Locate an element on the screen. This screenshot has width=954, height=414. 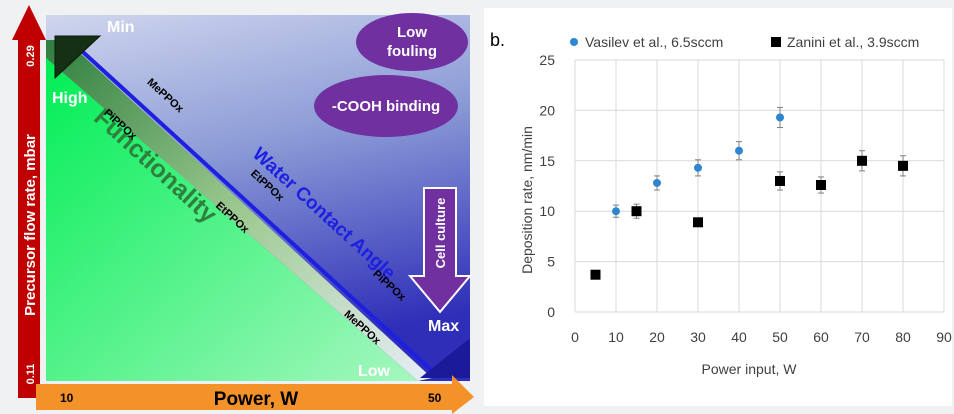
legend-marker-circle is located at coordinates (574, 42).